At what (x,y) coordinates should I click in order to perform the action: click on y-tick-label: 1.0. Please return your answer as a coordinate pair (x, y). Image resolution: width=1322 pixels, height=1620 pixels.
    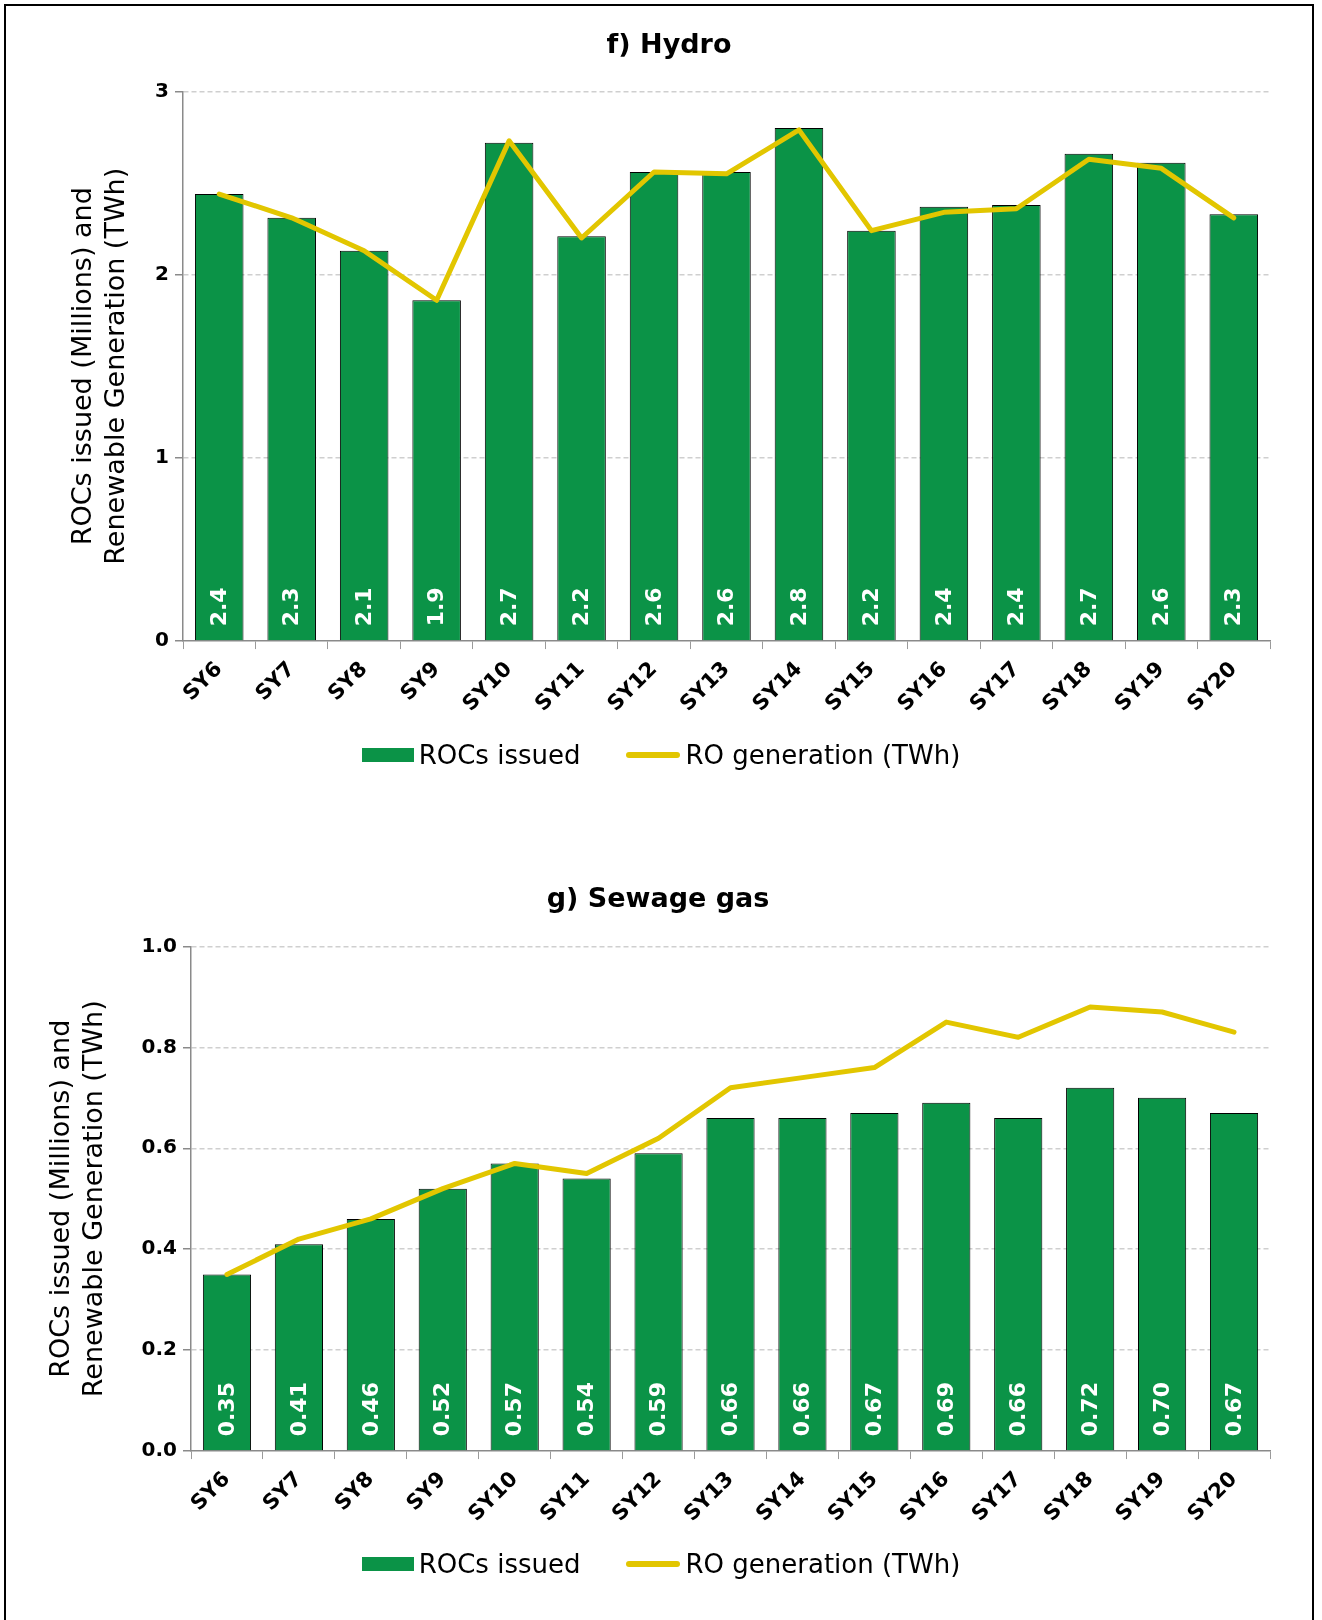
    Looking at the image, I should click on (159, 944).